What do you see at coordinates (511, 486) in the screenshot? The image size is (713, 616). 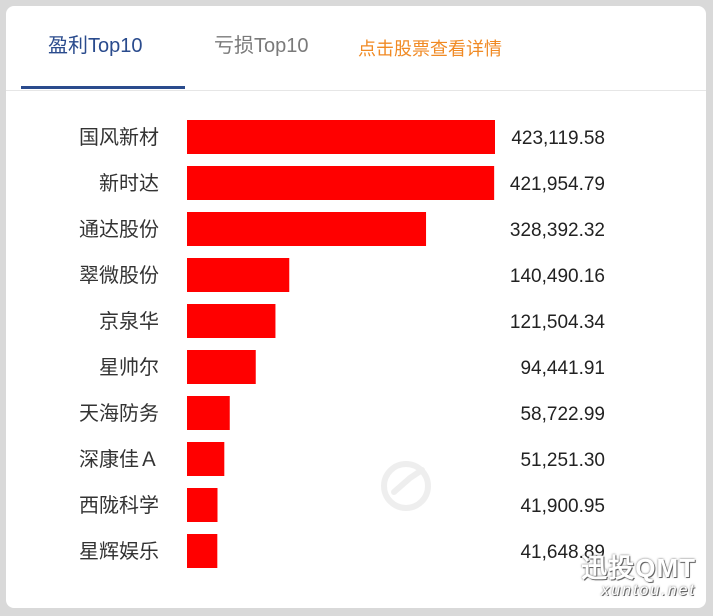 I see `watermark-logo` at bounding box center [511, 486].